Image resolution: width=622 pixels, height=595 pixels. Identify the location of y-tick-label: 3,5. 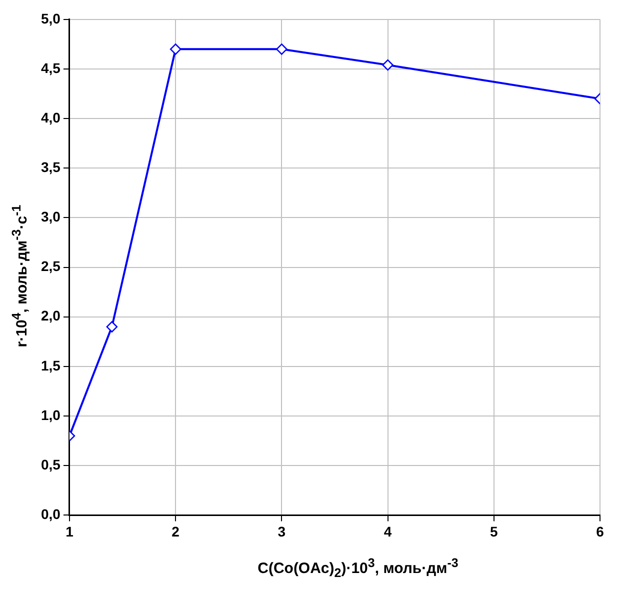
(50, 167).